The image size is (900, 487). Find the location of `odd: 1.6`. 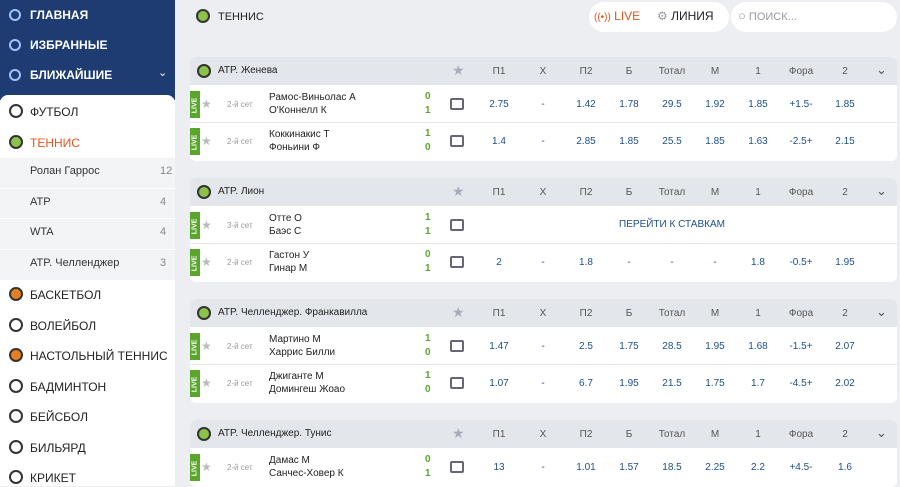

odd: 1.6 is located at coordinates (845, 467).